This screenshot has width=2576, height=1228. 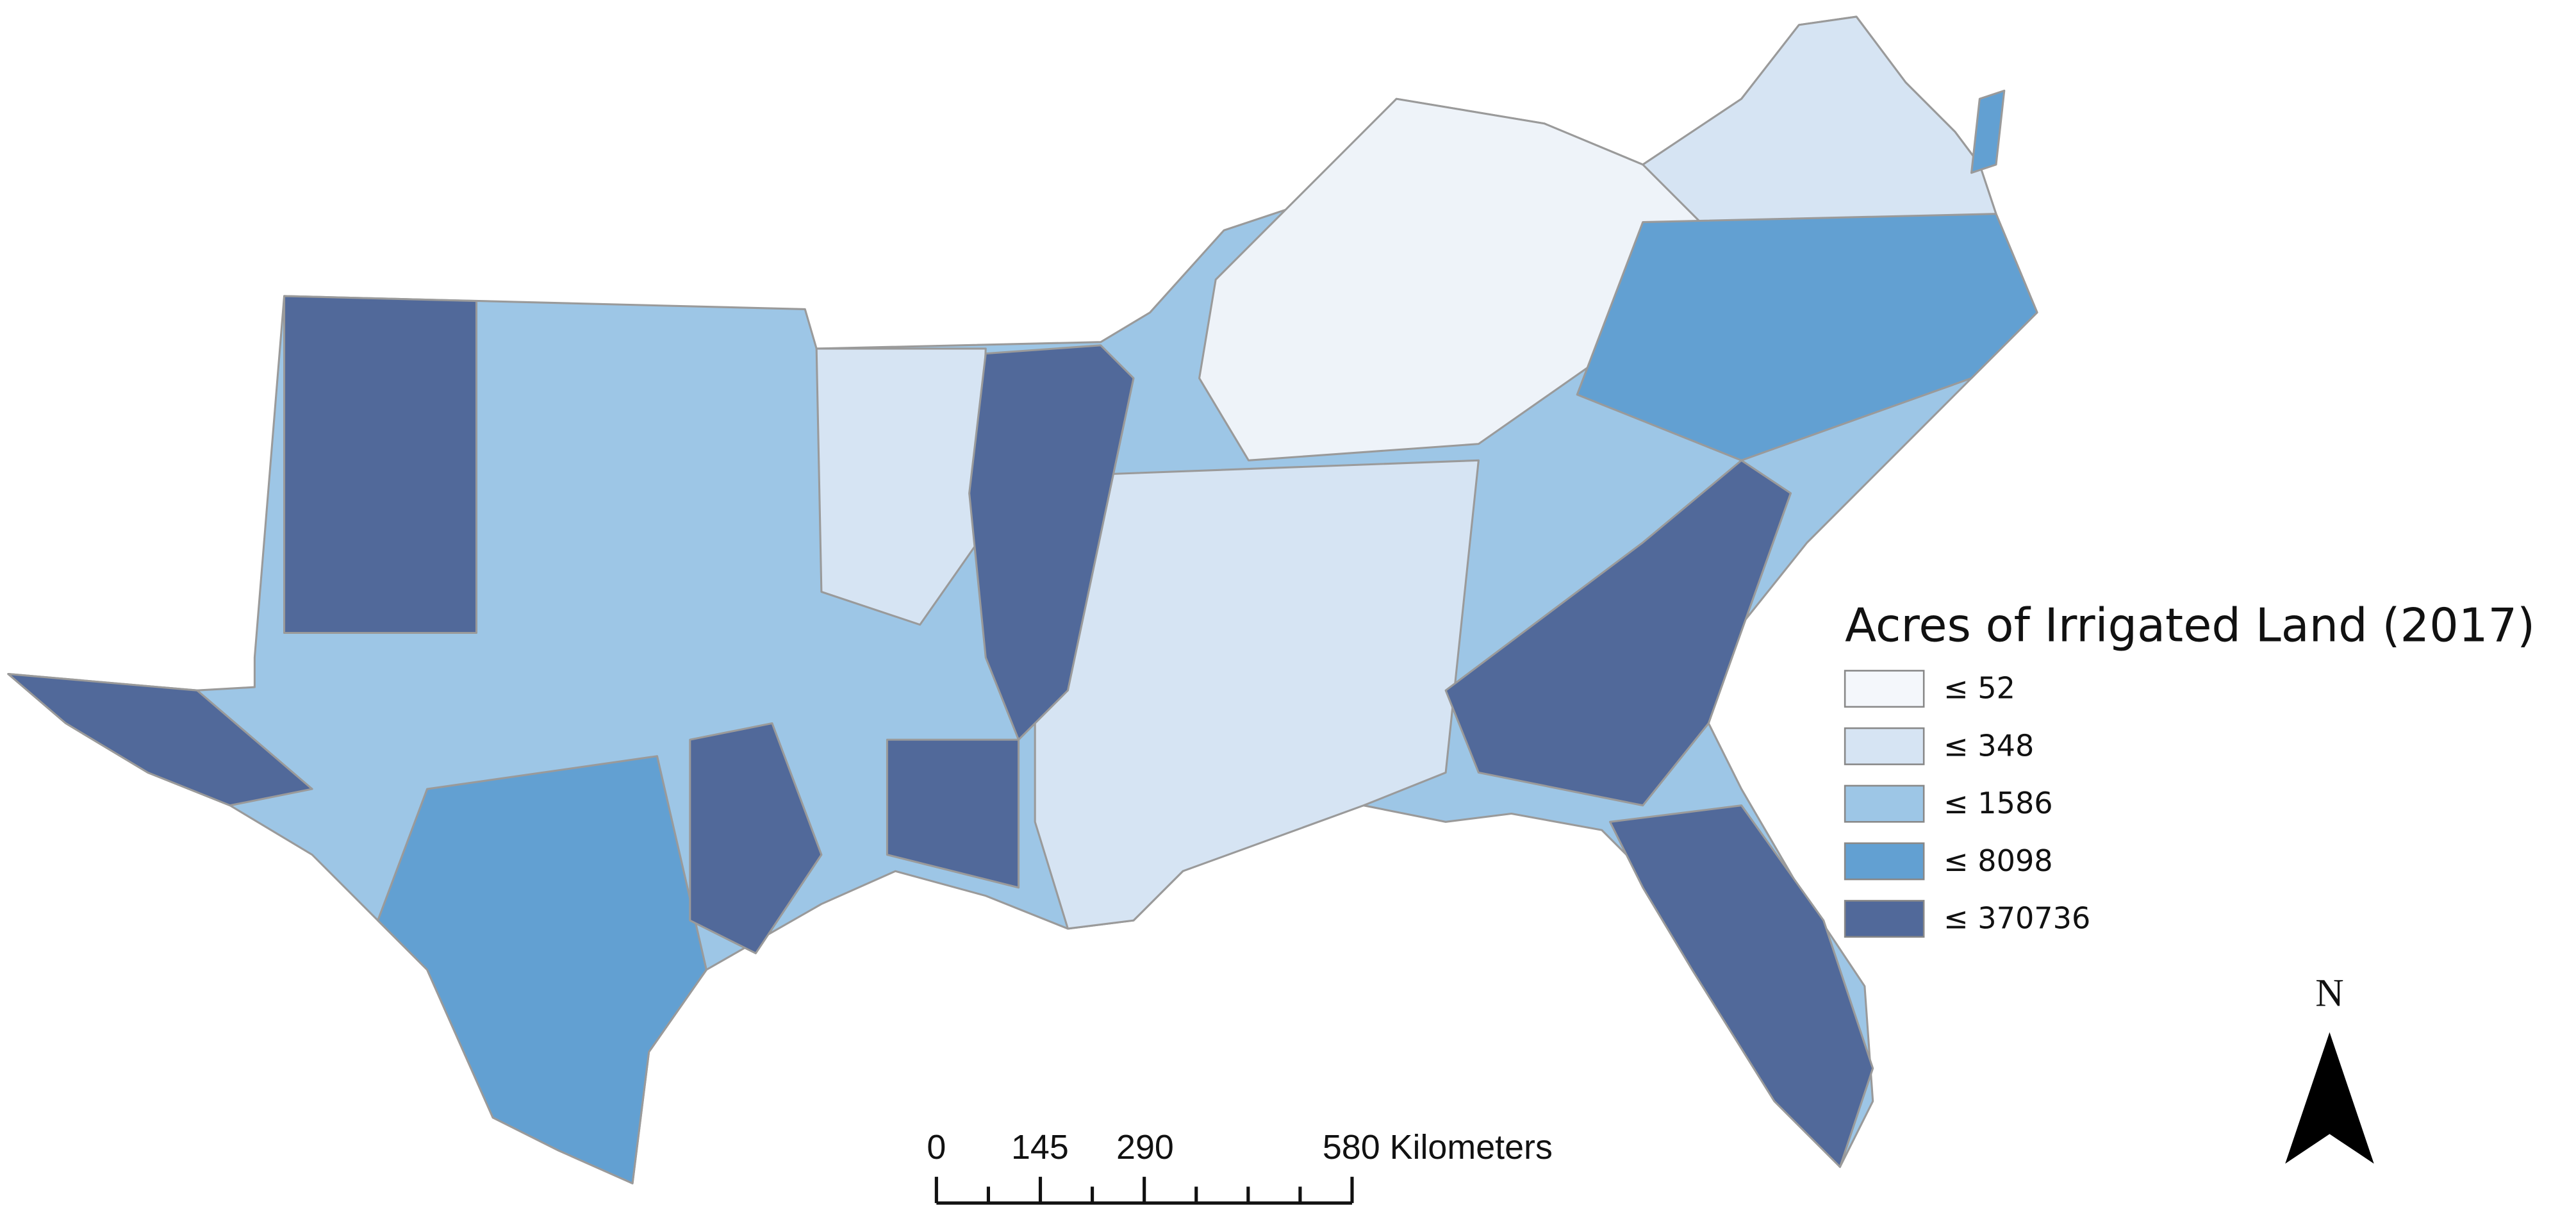 I want to click on legend-label: ≤ 348, so click(x=1989, y=745).